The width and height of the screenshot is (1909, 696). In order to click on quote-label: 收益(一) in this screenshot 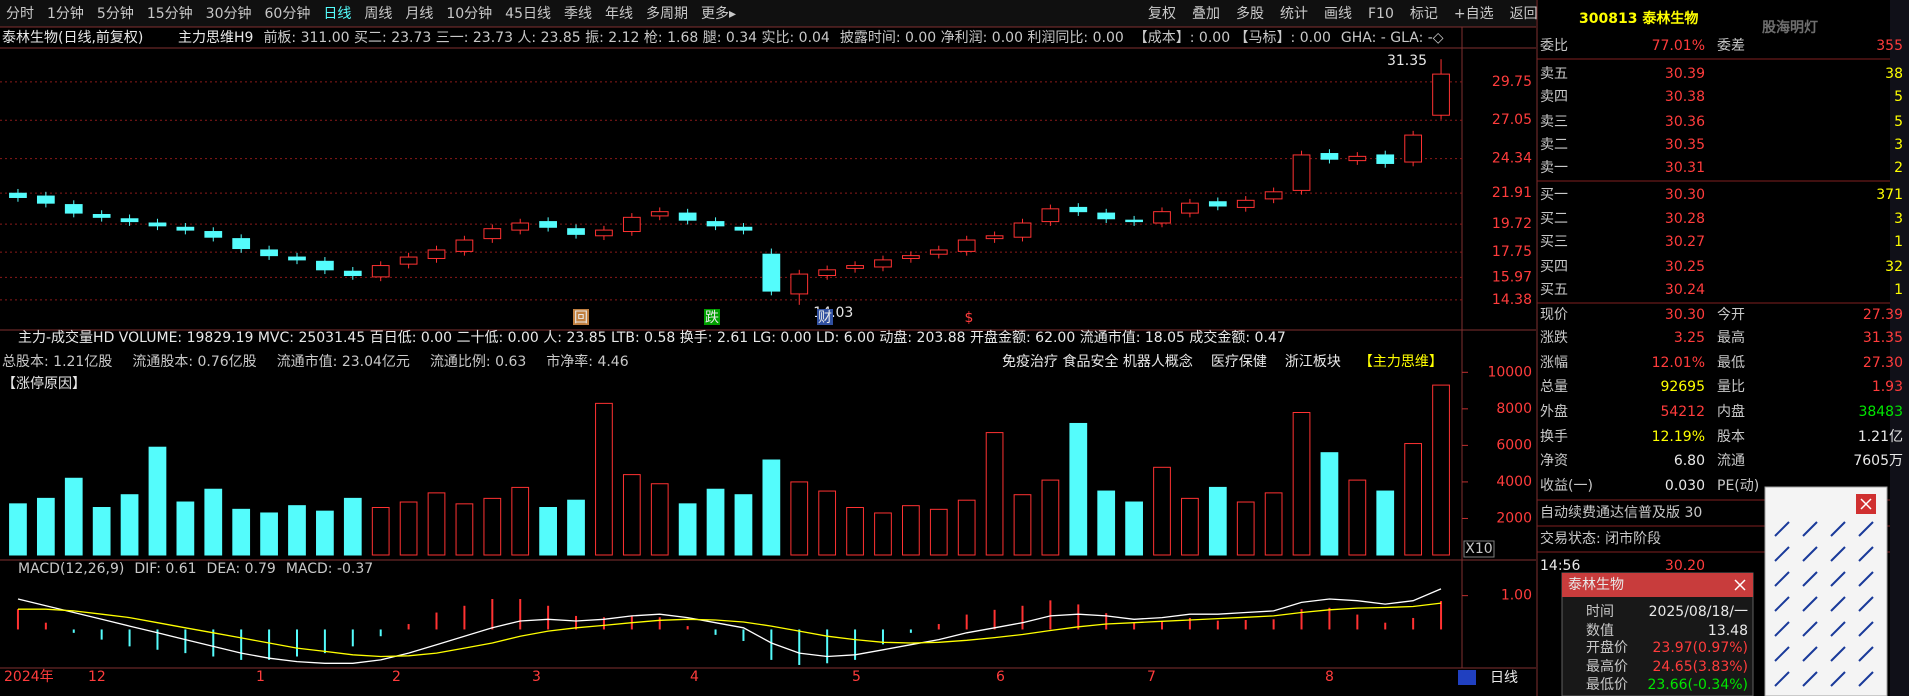, I will do `click(1566, 486)`.